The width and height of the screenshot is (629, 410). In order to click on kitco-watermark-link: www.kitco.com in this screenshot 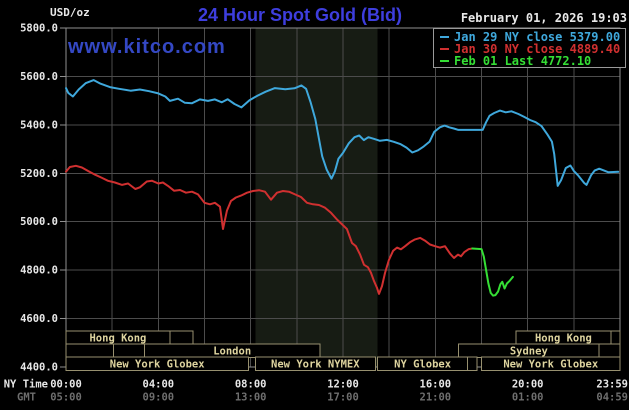, I will do `click(147, 47)`.